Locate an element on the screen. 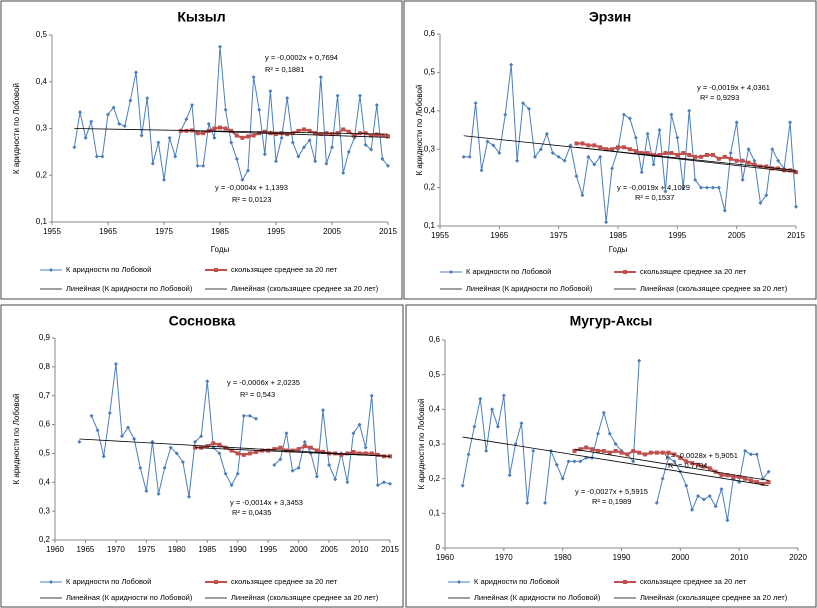  x-tick-label: 2005 is located at coordinates (737, 235).